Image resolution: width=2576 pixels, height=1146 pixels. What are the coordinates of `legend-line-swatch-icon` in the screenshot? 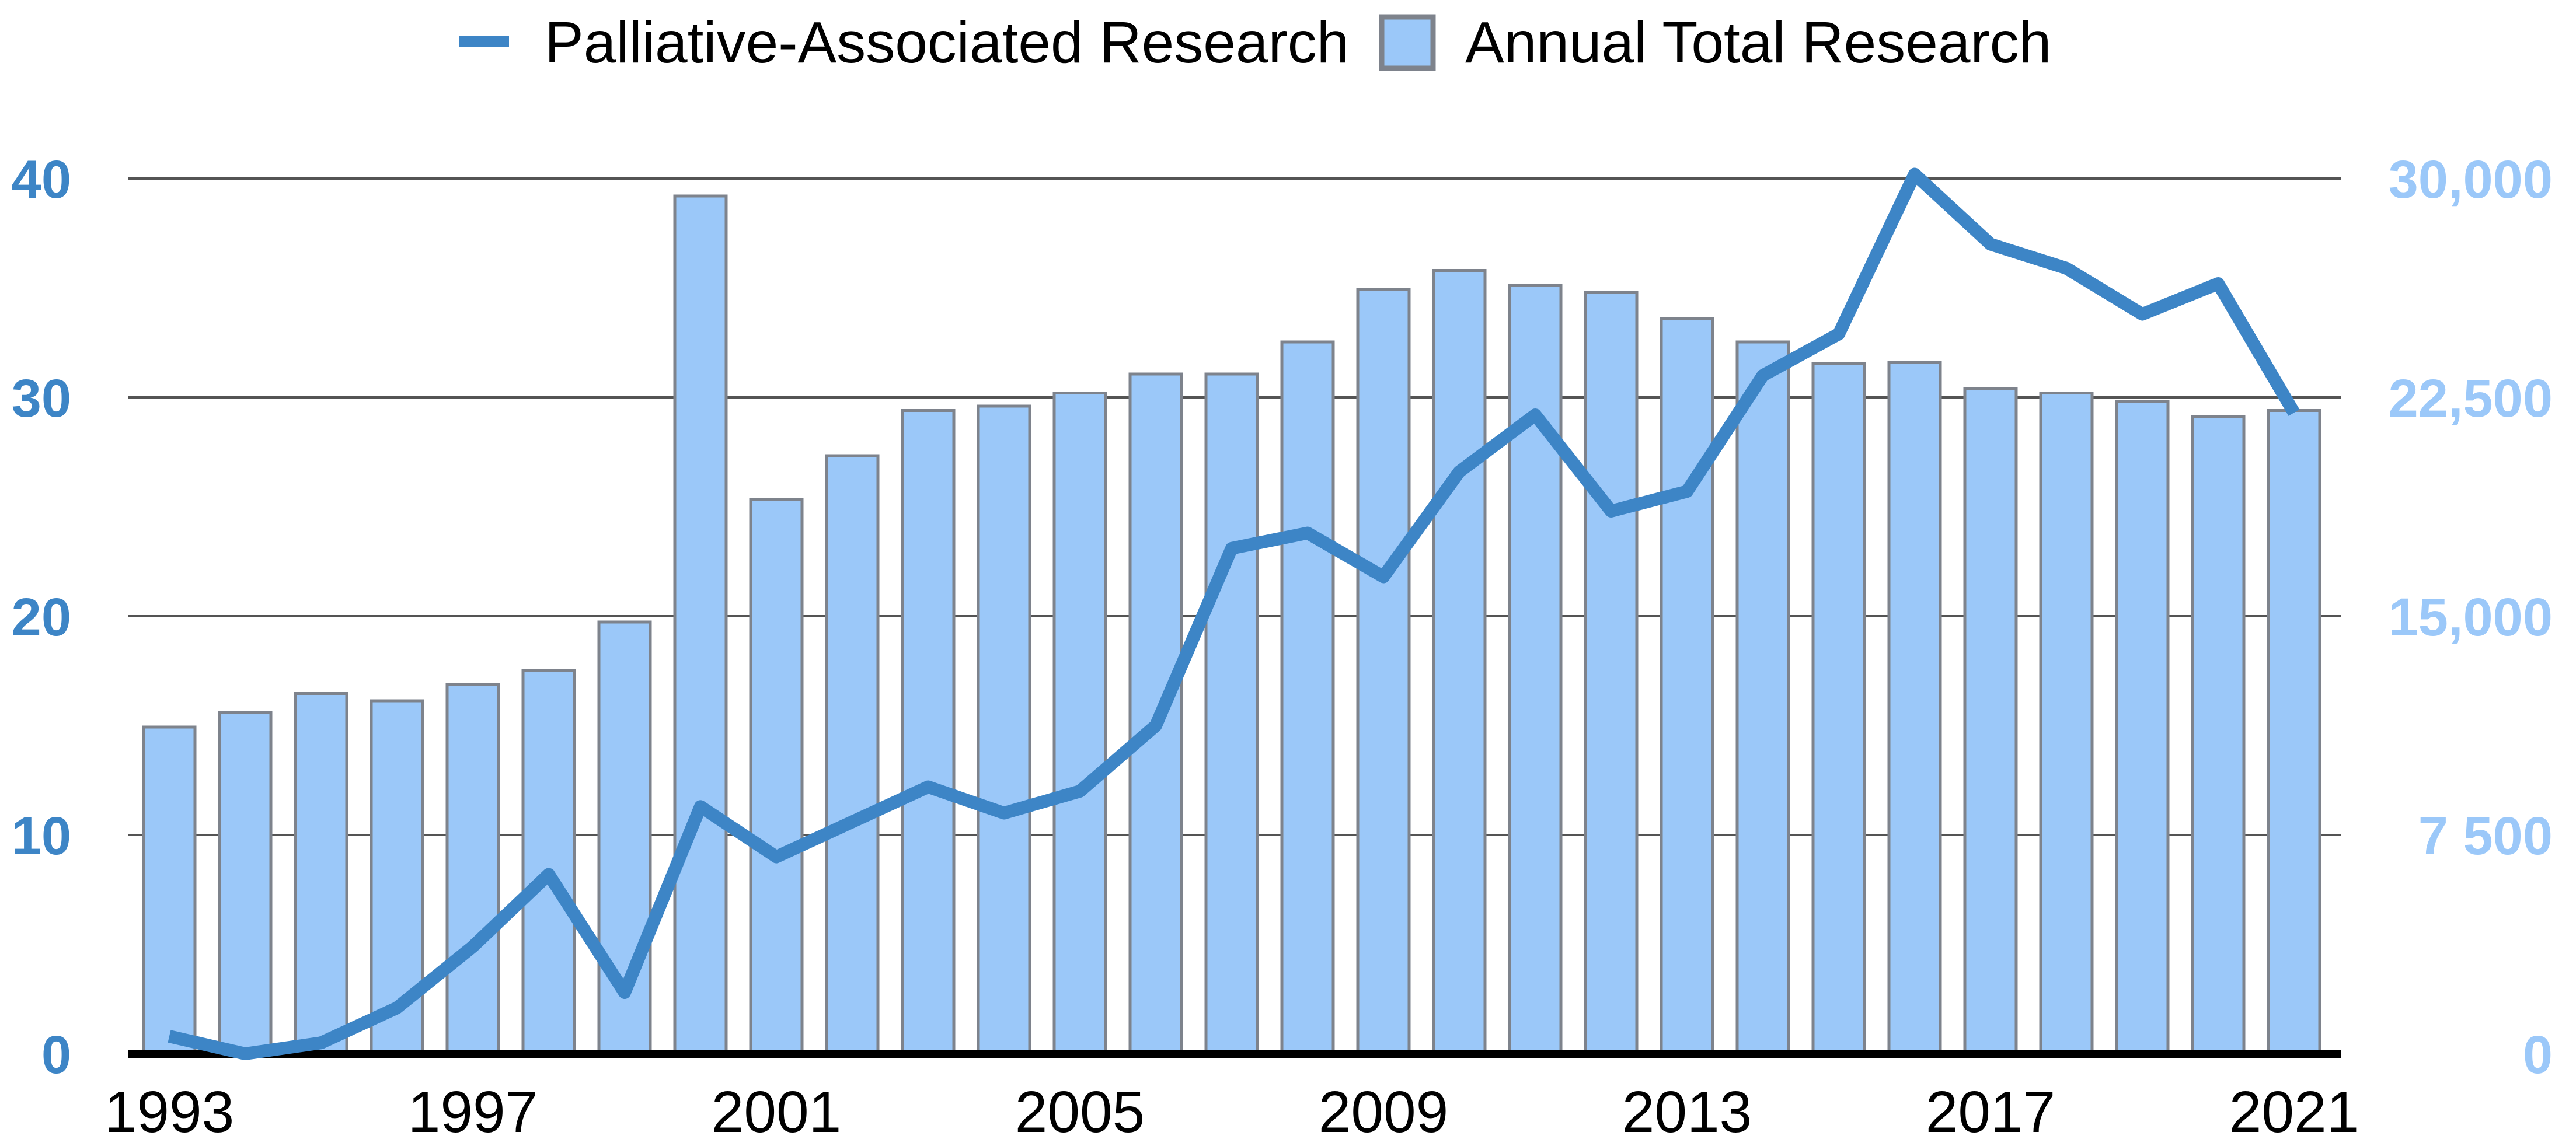 It's located at (484, 42).